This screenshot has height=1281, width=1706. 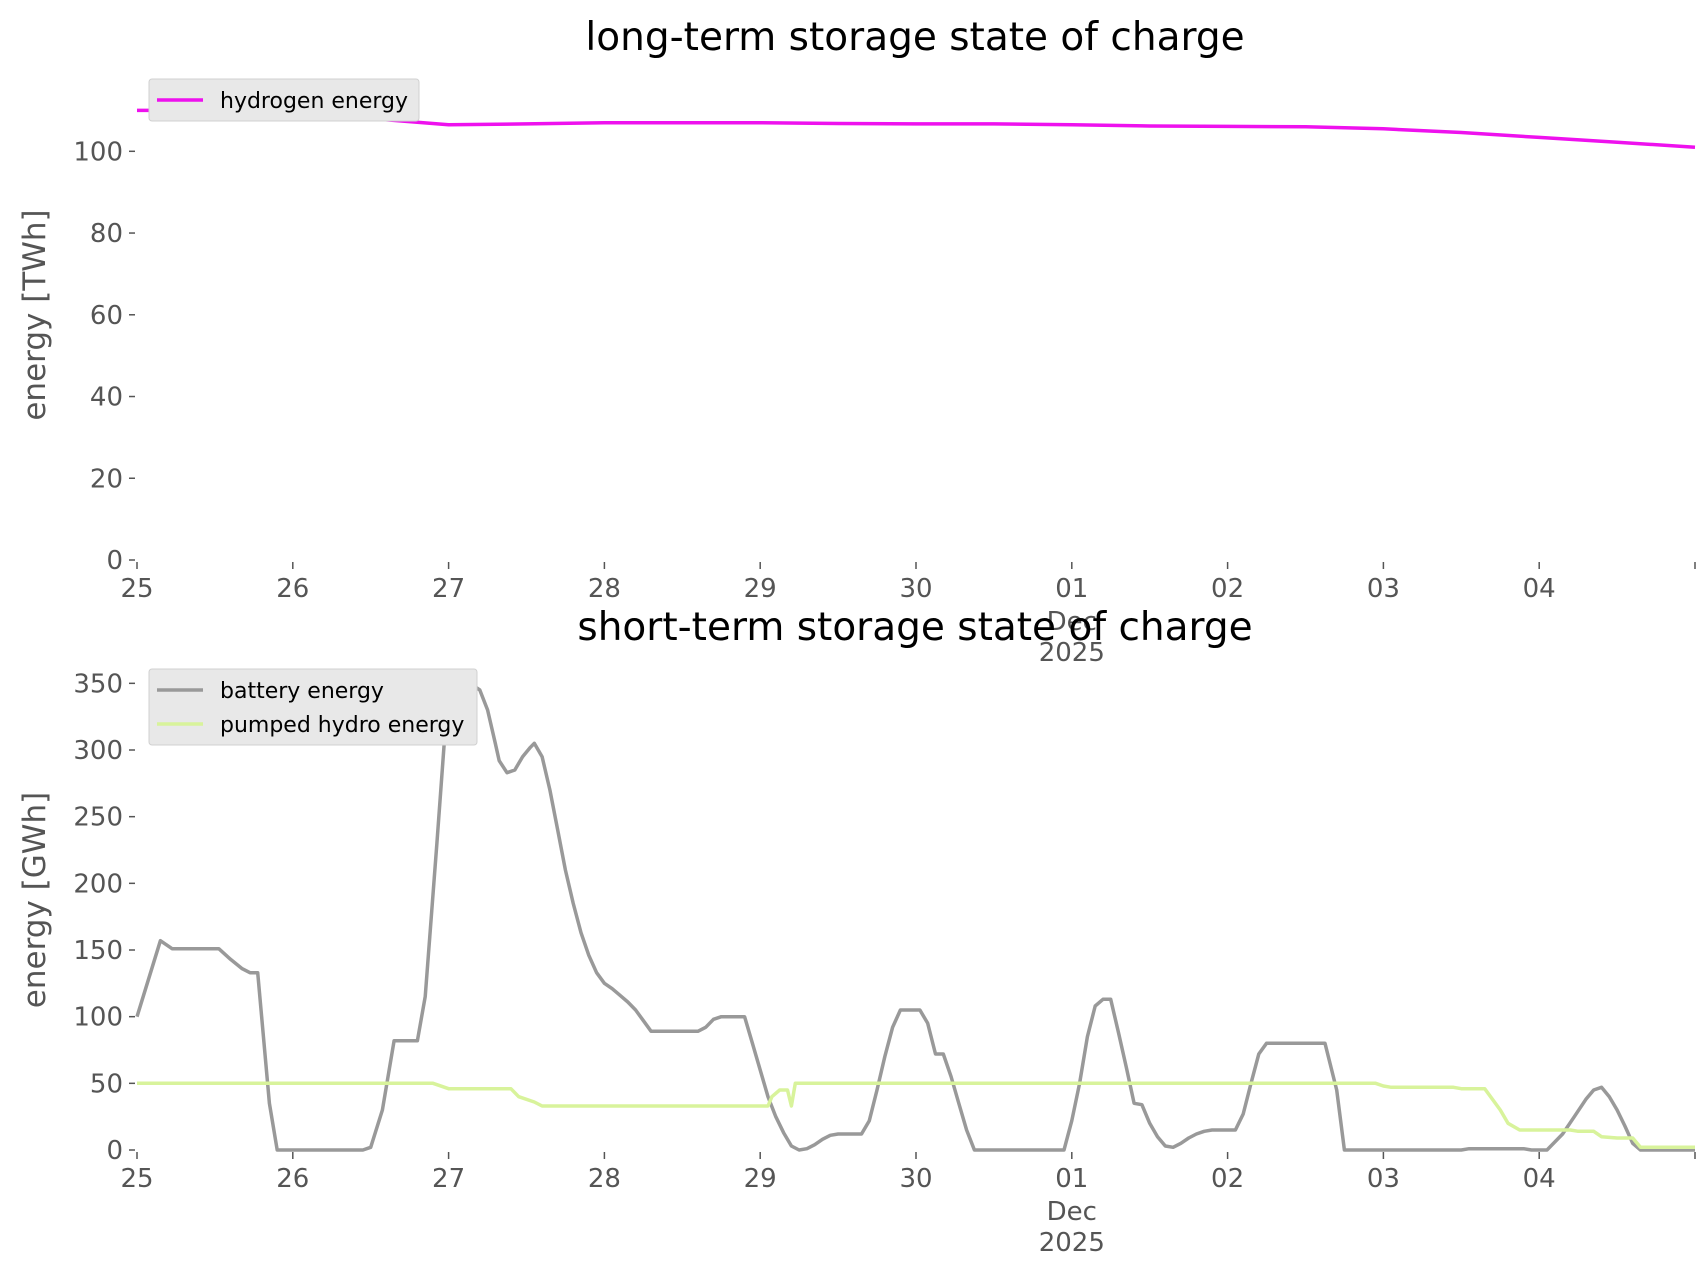 What do you see at coordinates (104, 917) in the screenshot?
I see `y-ticks: 0 50 100 150 200 250 300 350` at bounding box center [104, 917].